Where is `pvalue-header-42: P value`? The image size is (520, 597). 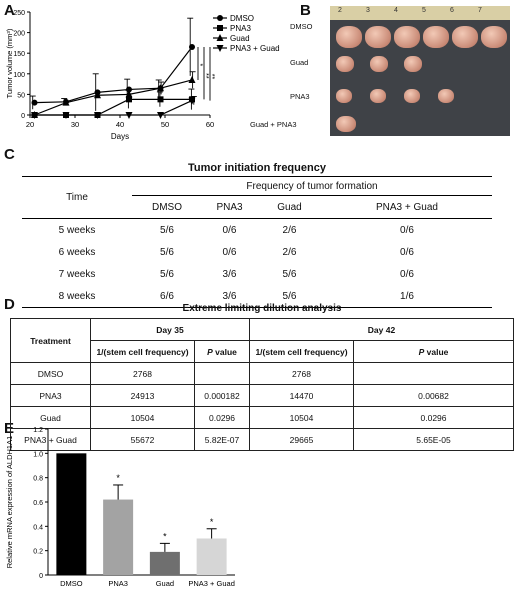 pvalue-header-42: P value is located at coordinates (433, 351).